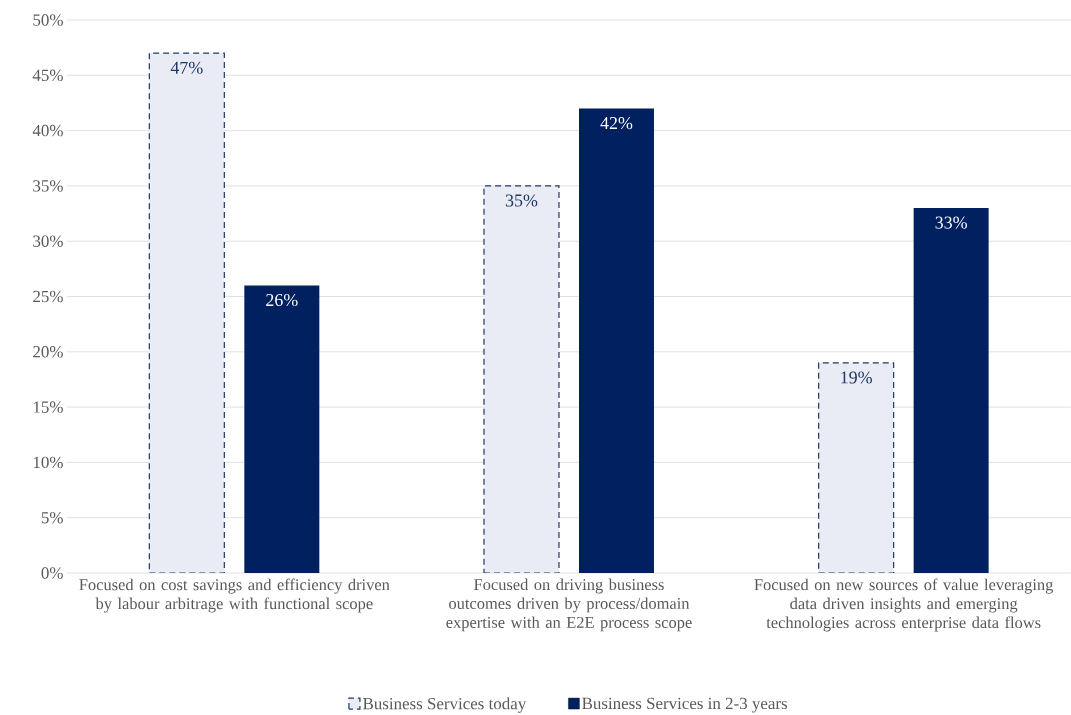 The height and width of the screenshot is (715, 1071). I want to click on data-label: 26%, so click(282, 300).